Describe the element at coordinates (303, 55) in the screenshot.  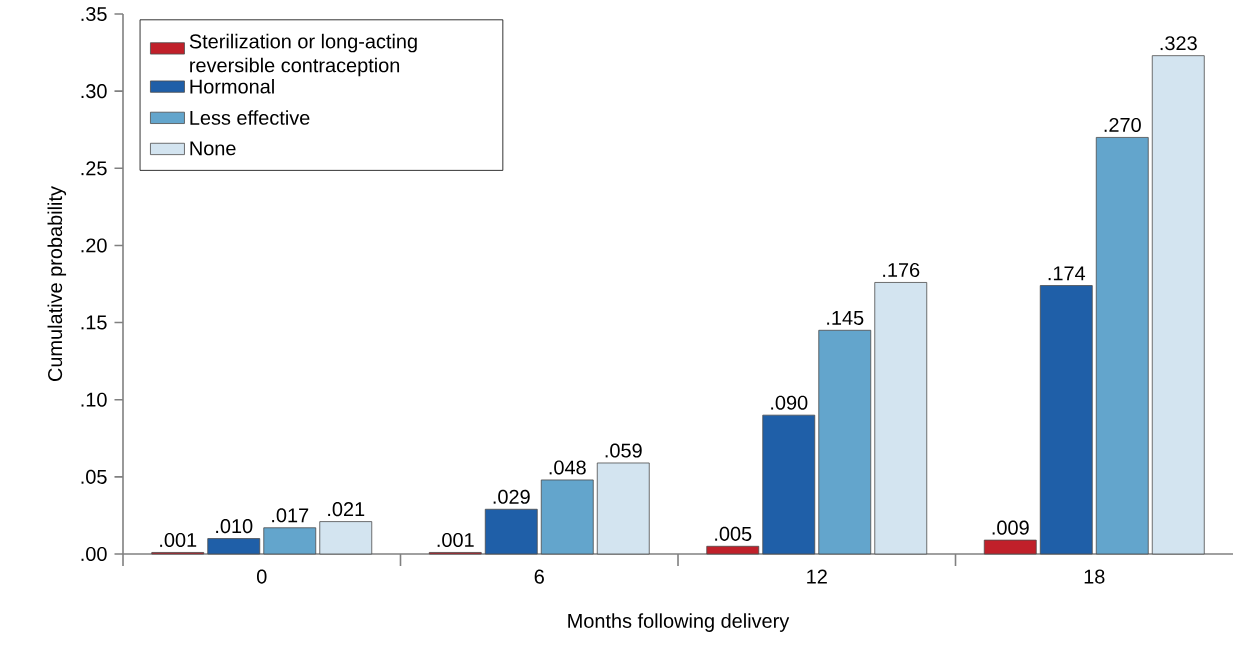
I see `legend-label: Sterilization or long-acting reversible contraception` at that location.